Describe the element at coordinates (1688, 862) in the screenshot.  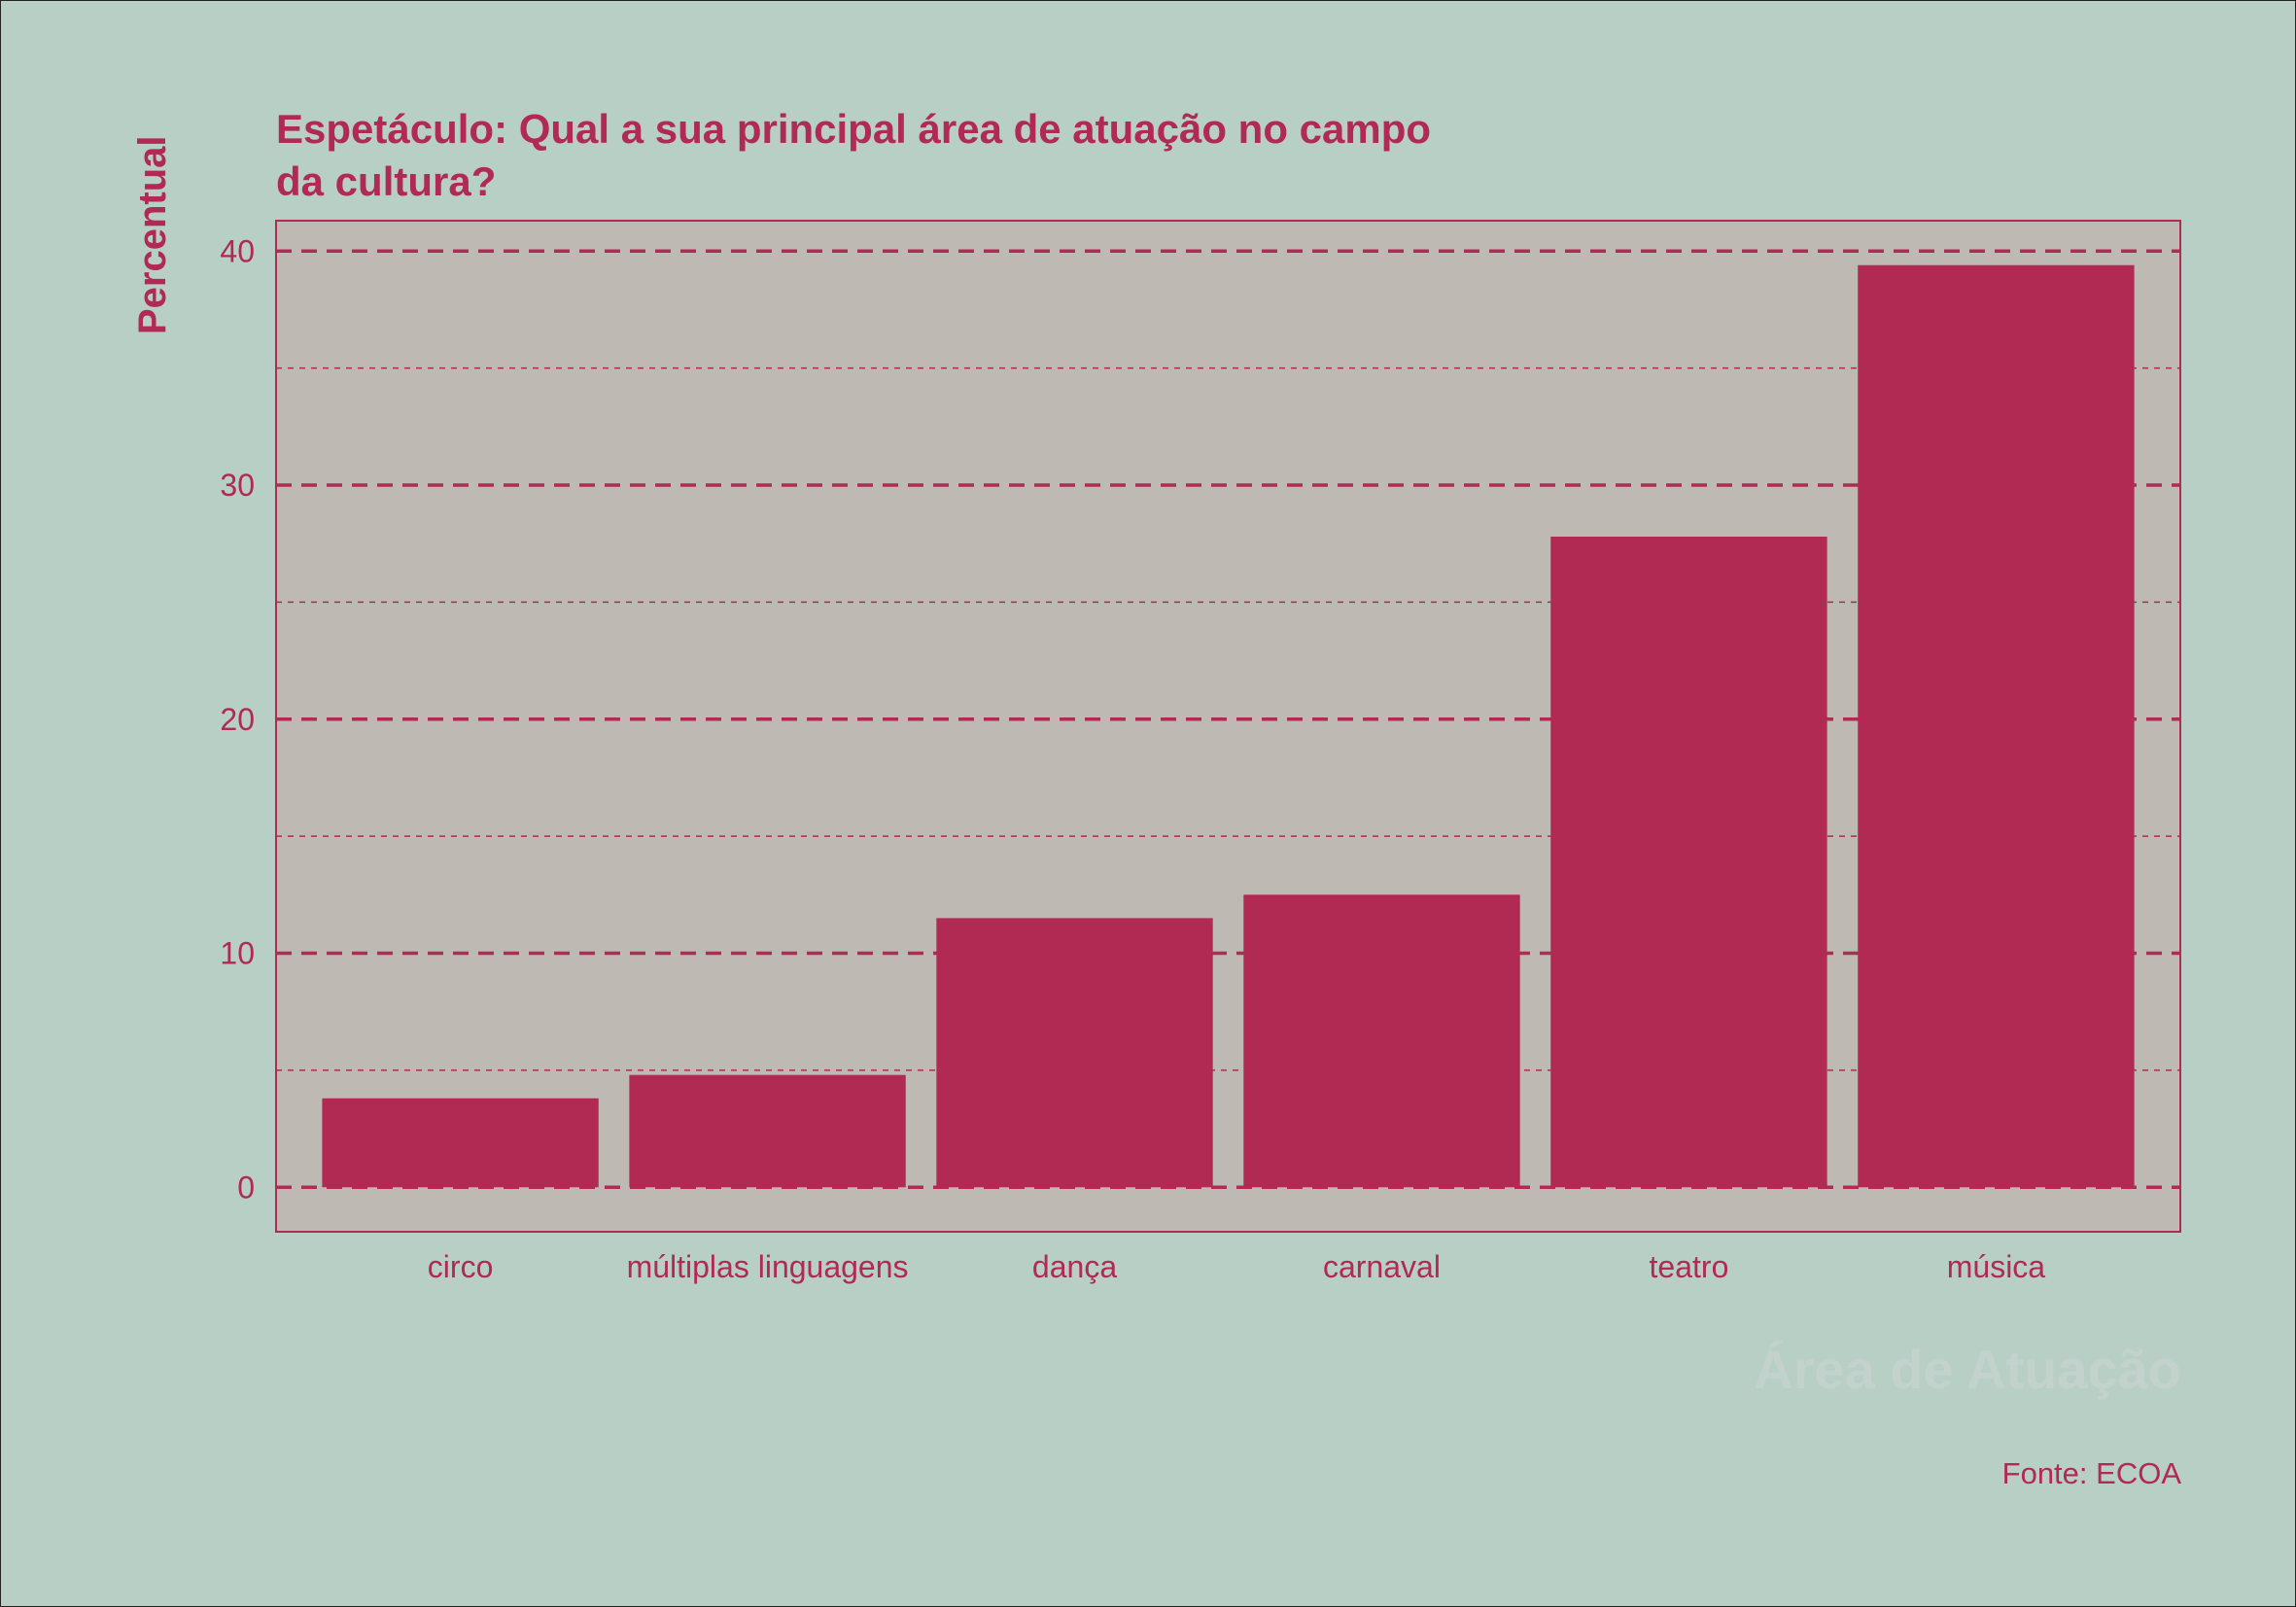
I see `bar-teatro` at that location.